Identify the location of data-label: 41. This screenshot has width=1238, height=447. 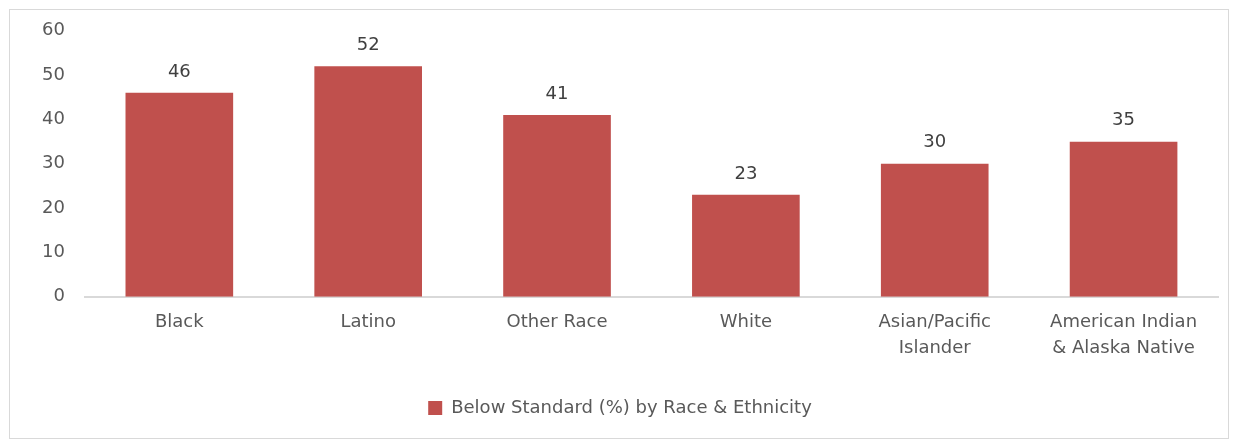
(557, 92).